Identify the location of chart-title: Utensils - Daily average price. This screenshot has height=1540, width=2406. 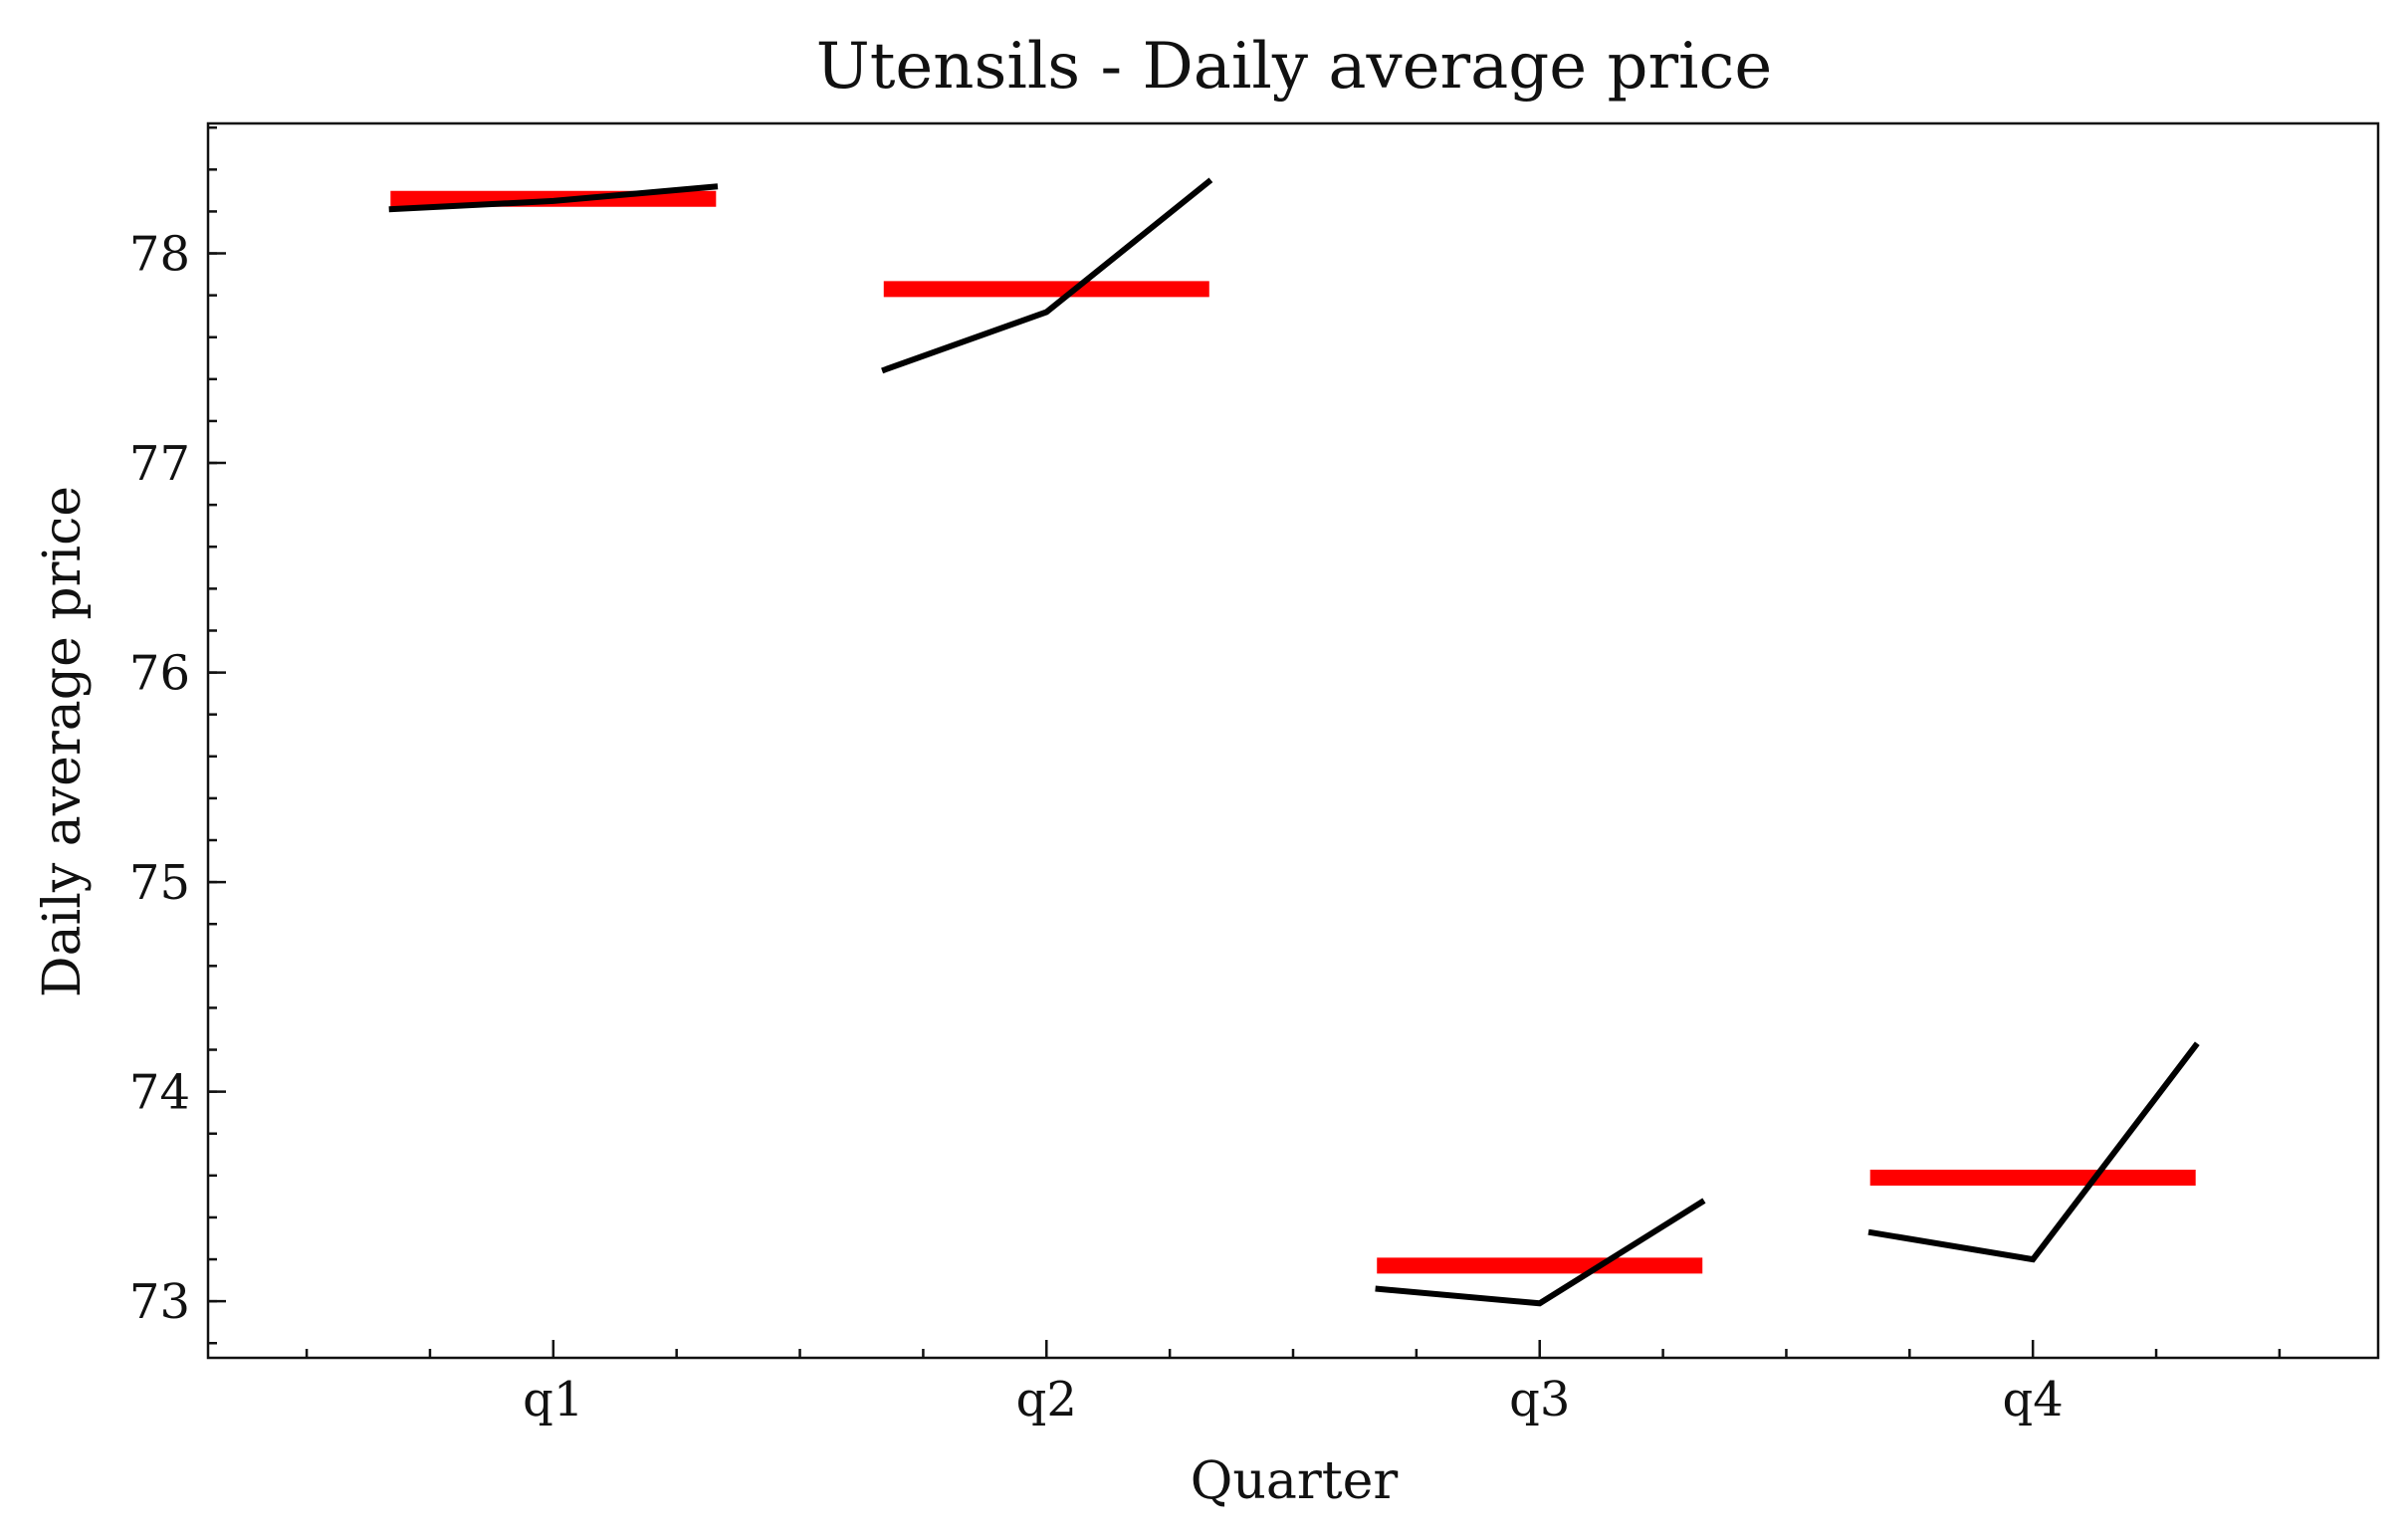
(1294, 67).